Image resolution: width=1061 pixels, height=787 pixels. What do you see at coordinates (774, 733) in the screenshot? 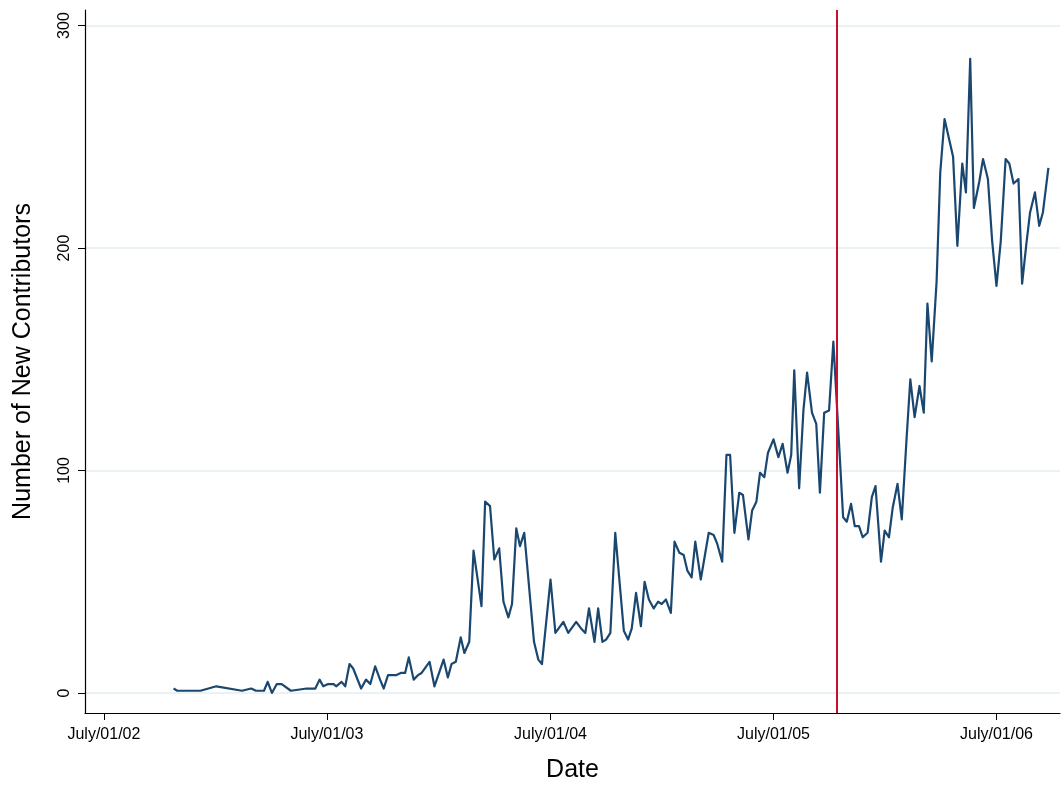
I see `x-tick-label: July/01/05` at bounding box center [774, 733].